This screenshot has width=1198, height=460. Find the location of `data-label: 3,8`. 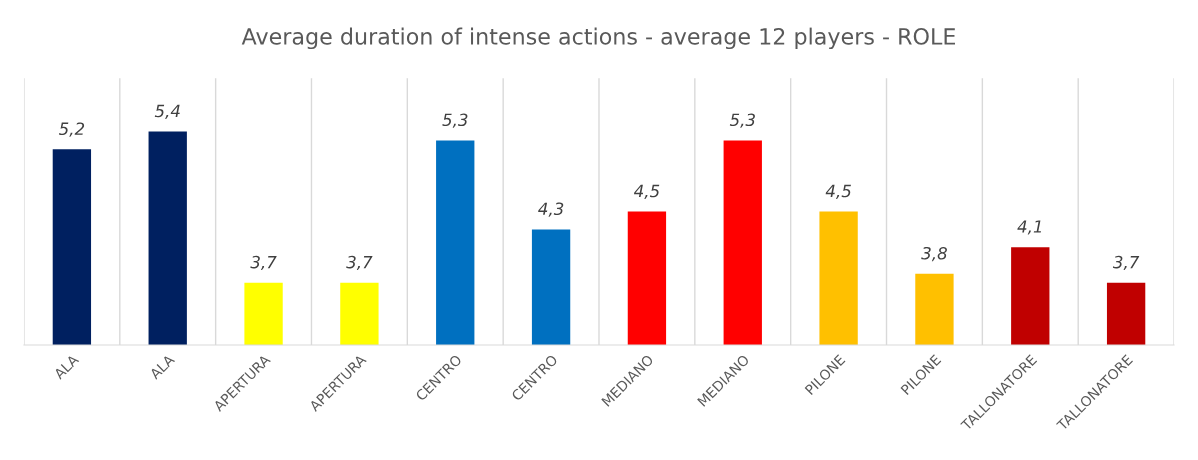

data-label: 3,8 is located at coordinates (934, 254).